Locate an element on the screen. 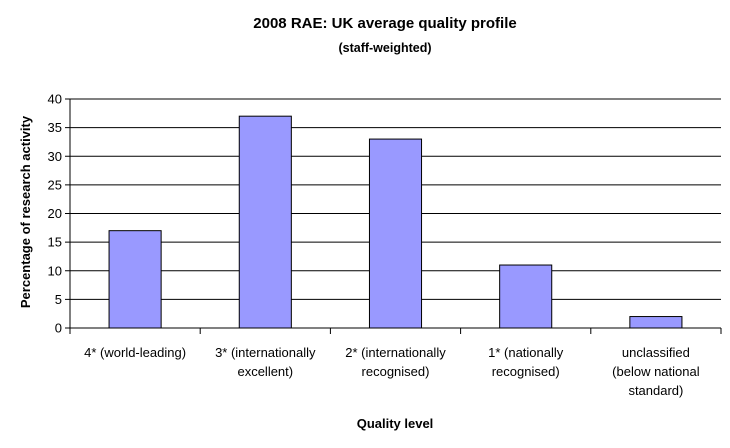 Image resolution: width=730 pixels, height=448 pixels. x-category-label: 2* (internationally recognised) is located at coordinates (395, 362).